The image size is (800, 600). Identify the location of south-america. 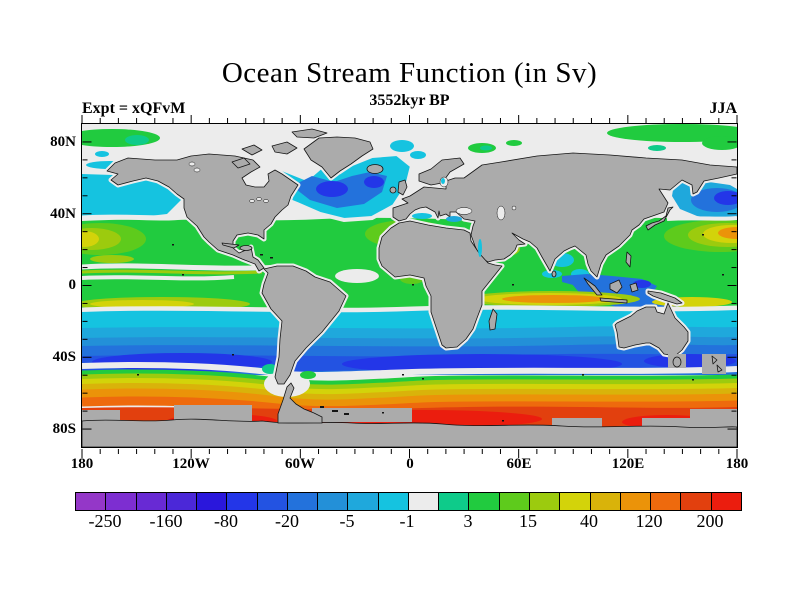
(304, 325).